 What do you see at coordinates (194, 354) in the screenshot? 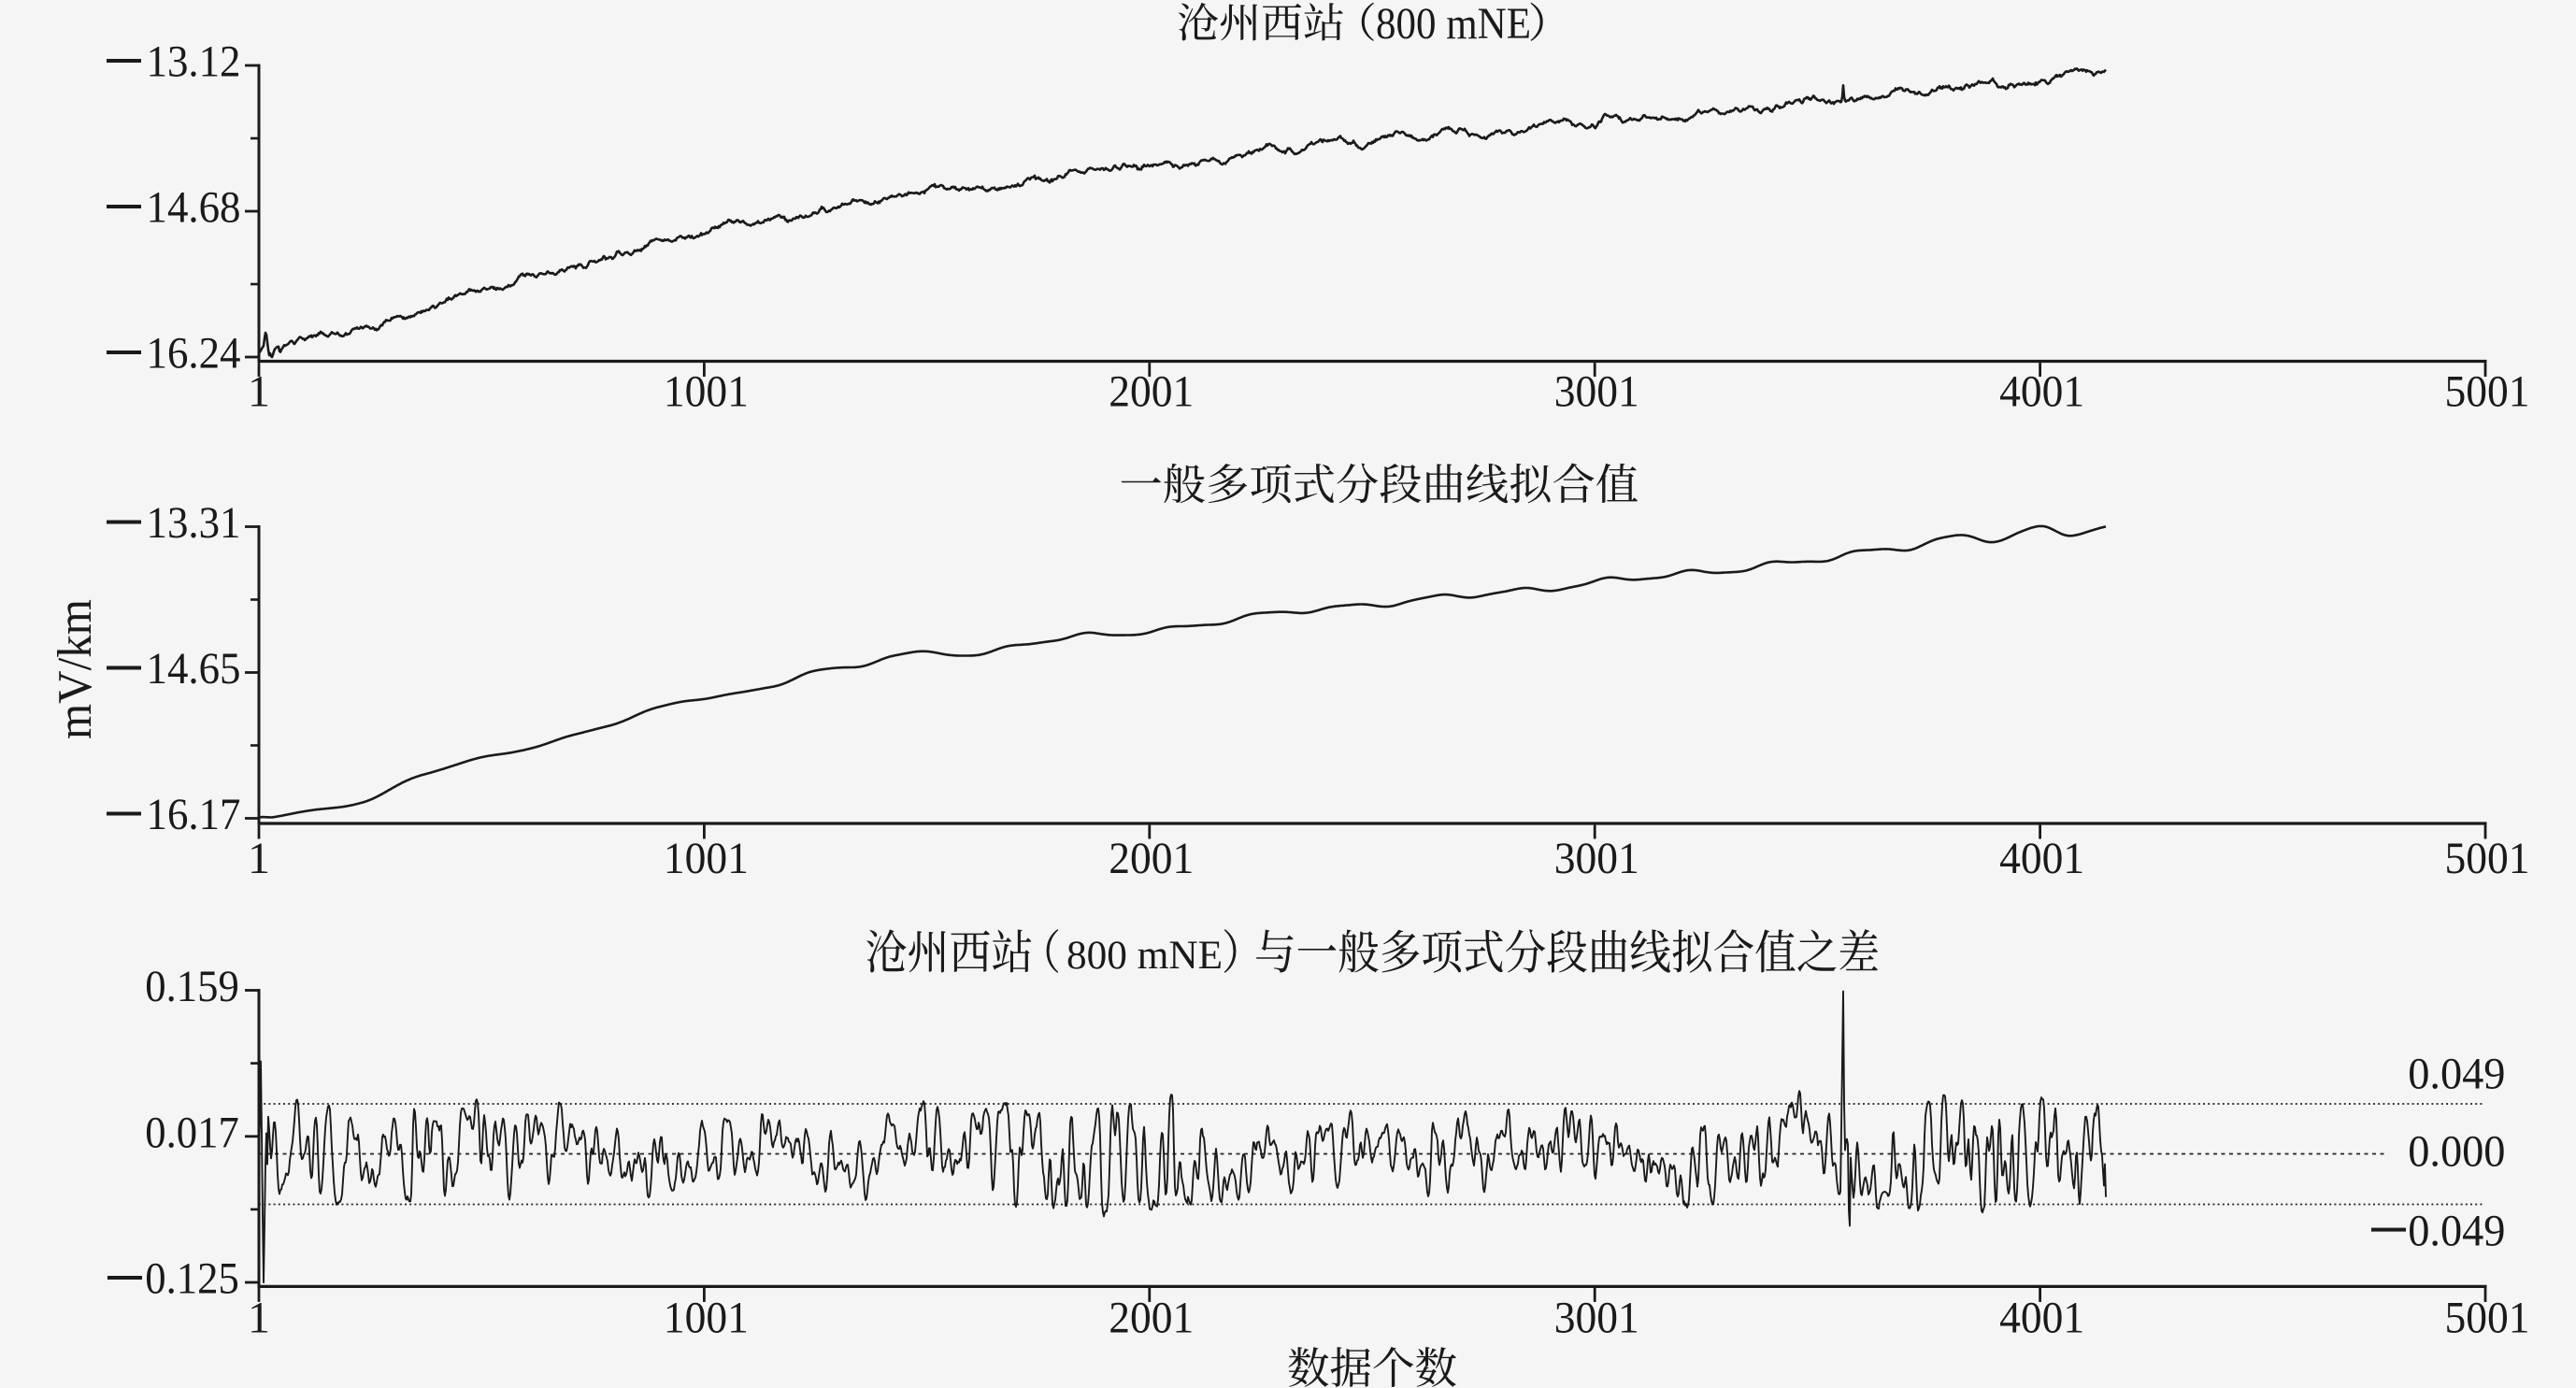
I see `svg-text: 16.24` at bounding box center [194, 354].